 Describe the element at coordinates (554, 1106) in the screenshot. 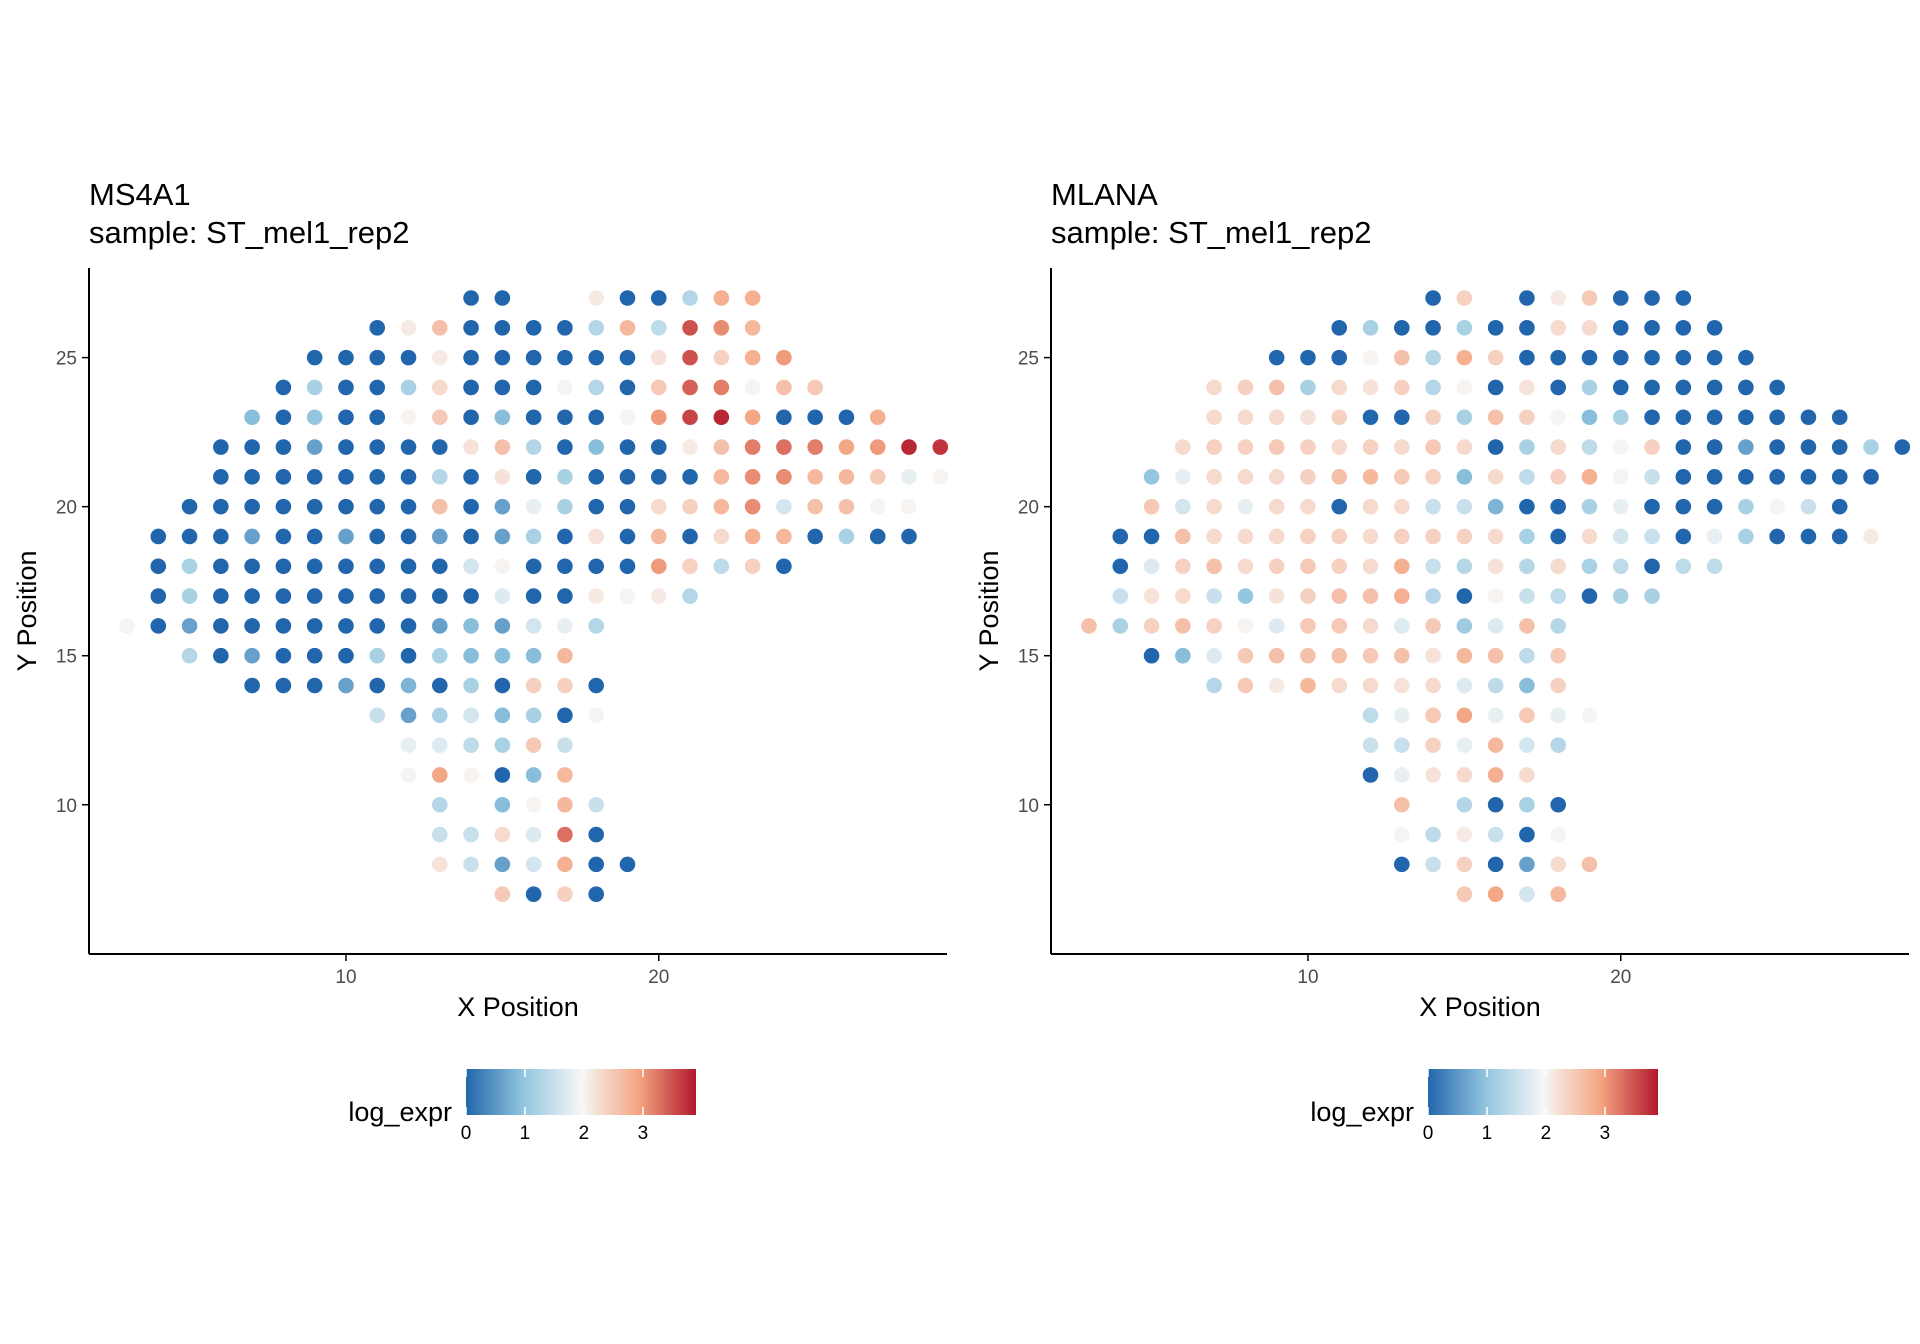

I see `legend-ticks: 0 1 2 3` at that location.